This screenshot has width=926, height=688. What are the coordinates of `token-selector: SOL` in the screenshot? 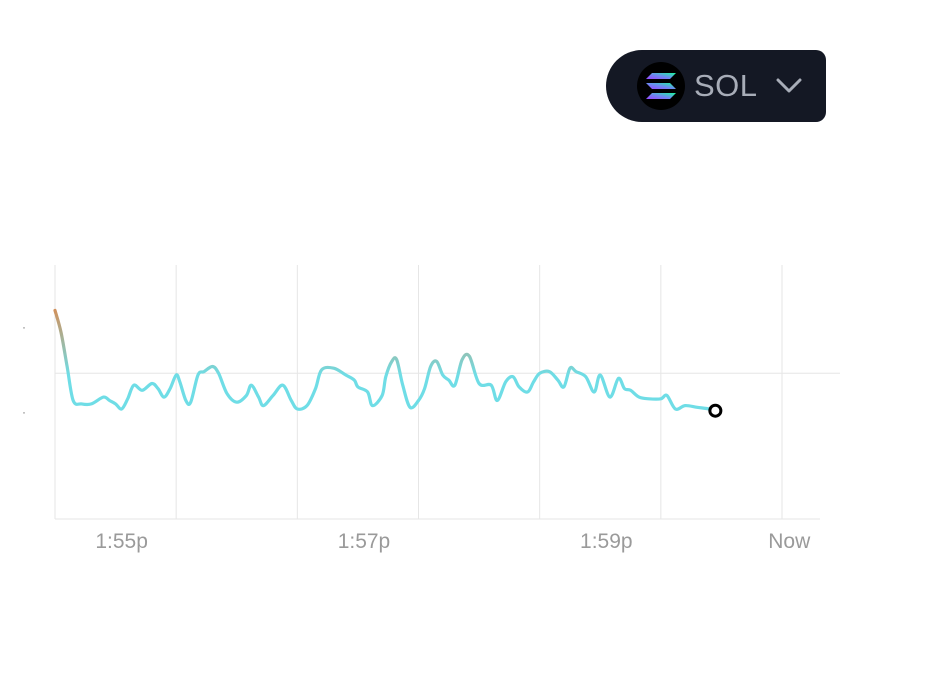 It's located at (716, 86).